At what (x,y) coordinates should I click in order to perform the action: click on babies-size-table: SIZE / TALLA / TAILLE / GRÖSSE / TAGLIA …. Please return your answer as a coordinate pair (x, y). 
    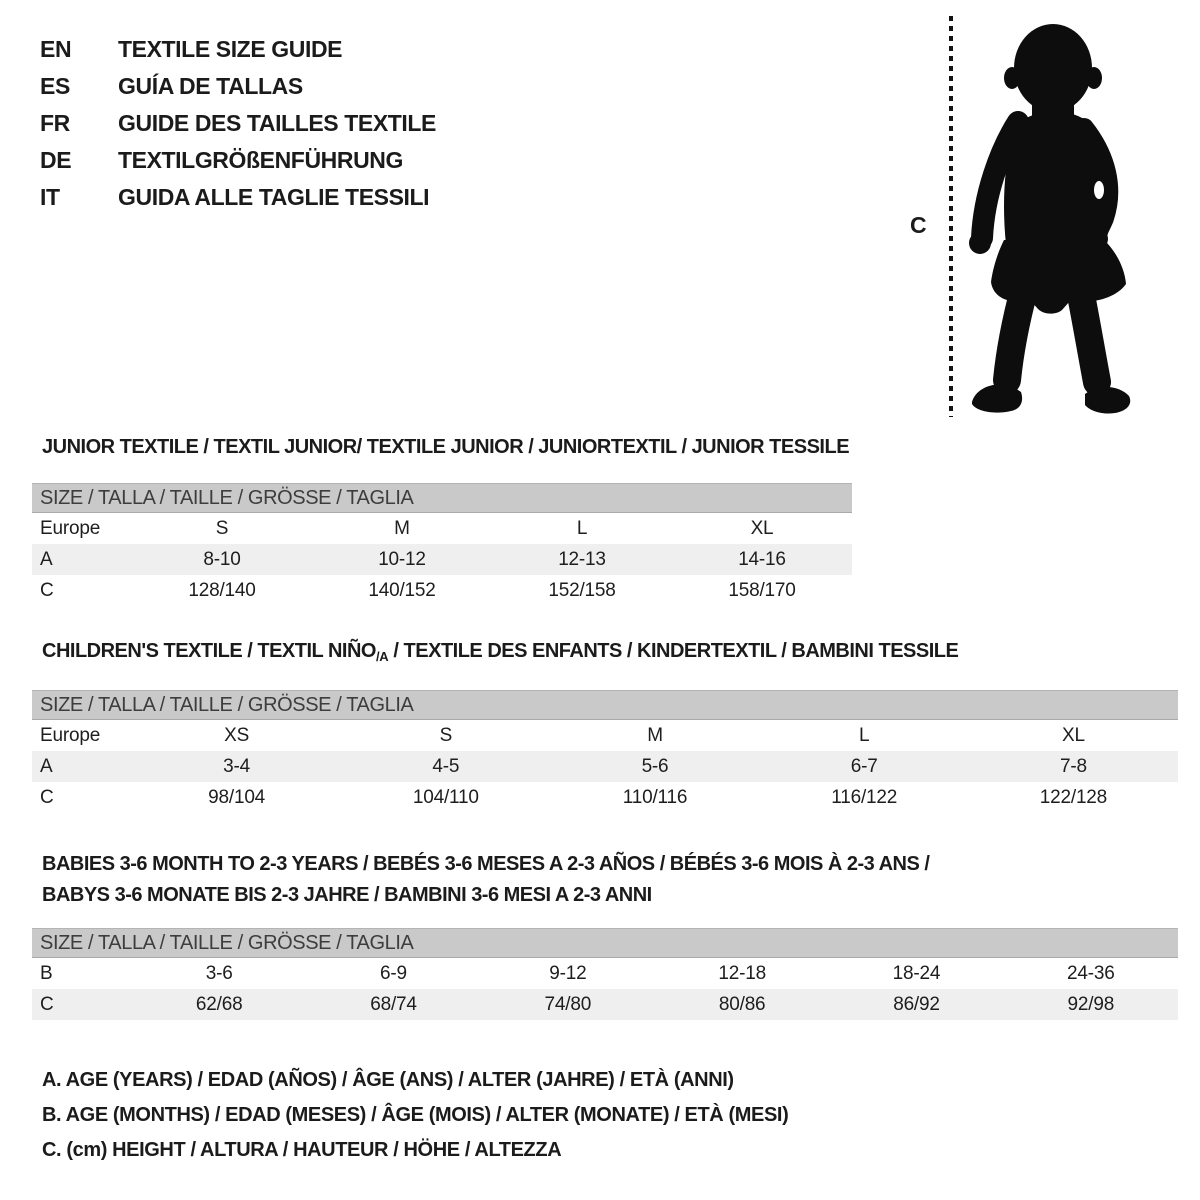
    Looking at the image, I should click on (605, 974).